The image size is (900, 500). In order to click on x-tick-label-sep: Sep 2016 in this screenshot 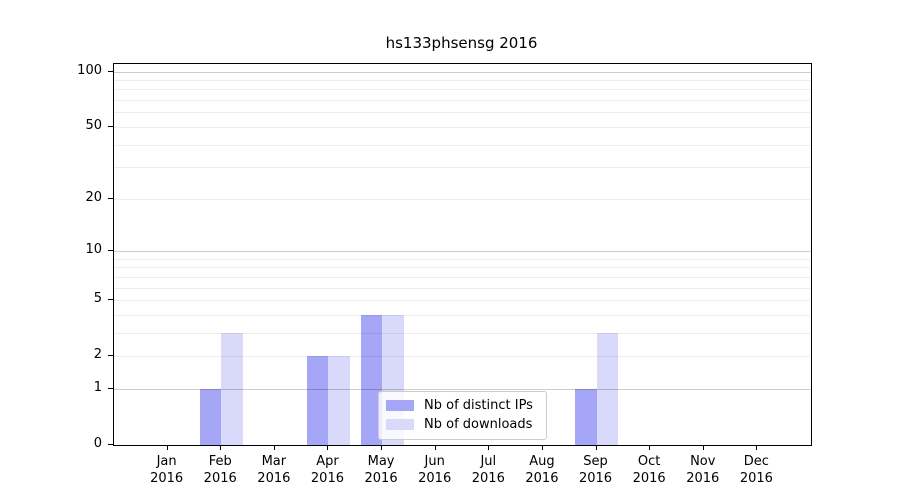, I will do `click(595, 470)`.